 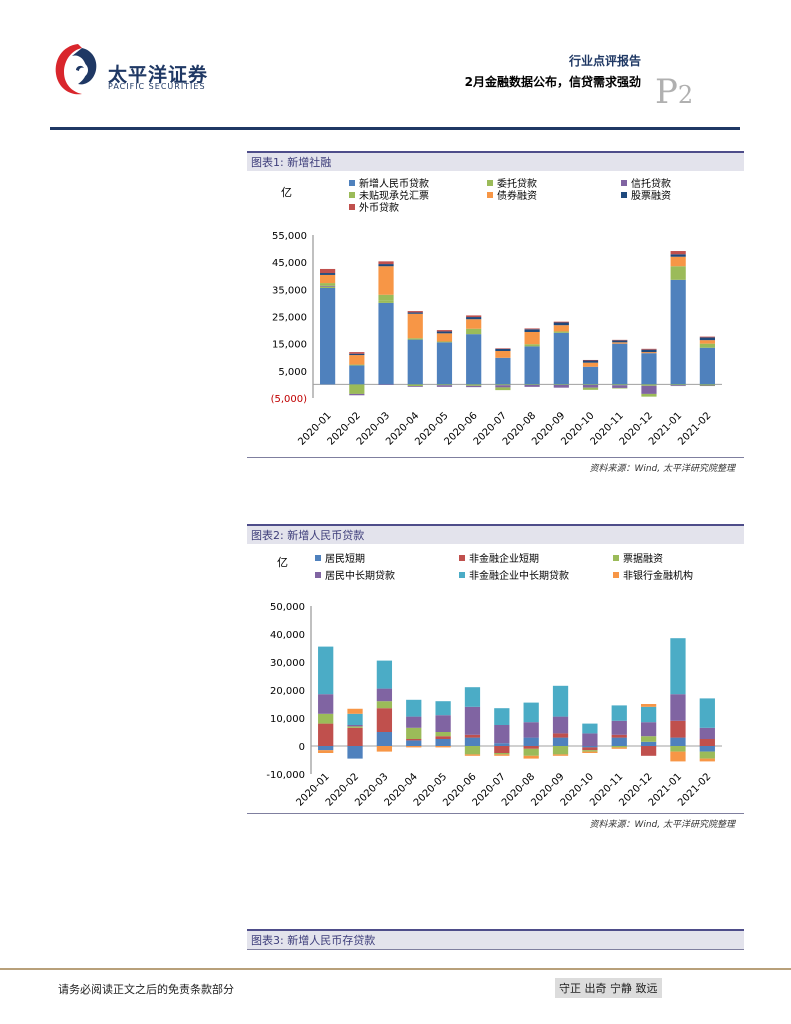 What do you see at coordinates (608, 988) in the screenshot?
I see `company-motto: 守正 出奇 宁静 致远` at bounding box center [608, 988].